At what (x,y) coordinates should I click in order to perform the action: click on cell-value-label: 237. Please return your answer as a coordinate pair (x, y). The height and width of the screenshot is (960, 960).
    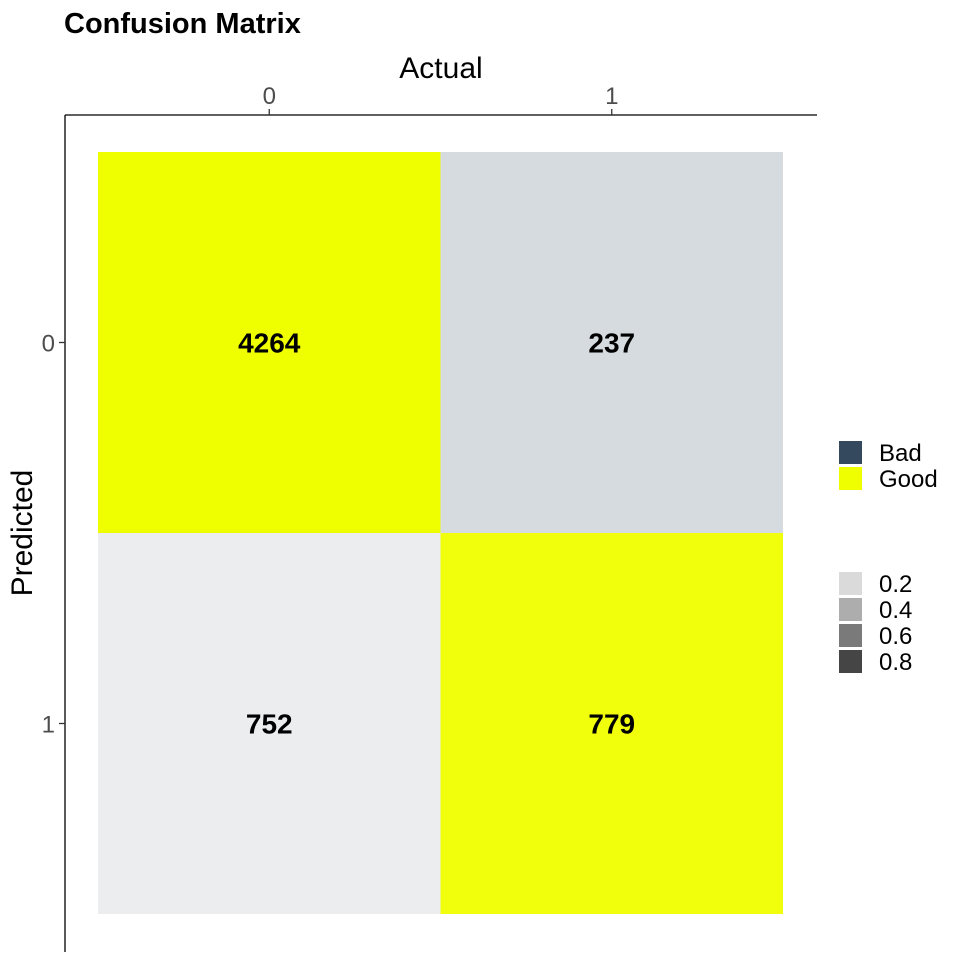
    Looking at the image, I should click on (611, 343).